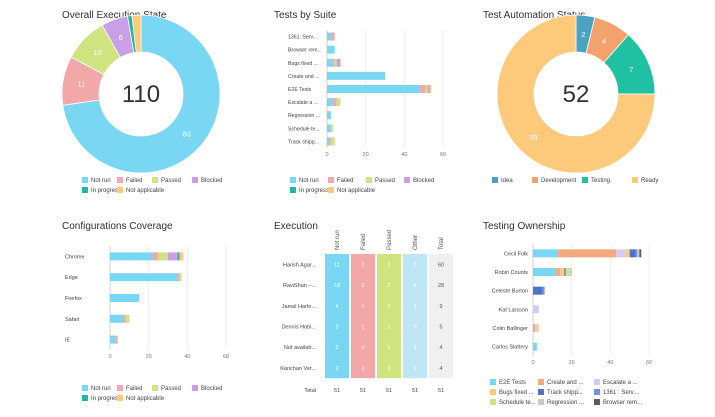  I want to click on legend-label: E2E Tests, so click(512, 383).